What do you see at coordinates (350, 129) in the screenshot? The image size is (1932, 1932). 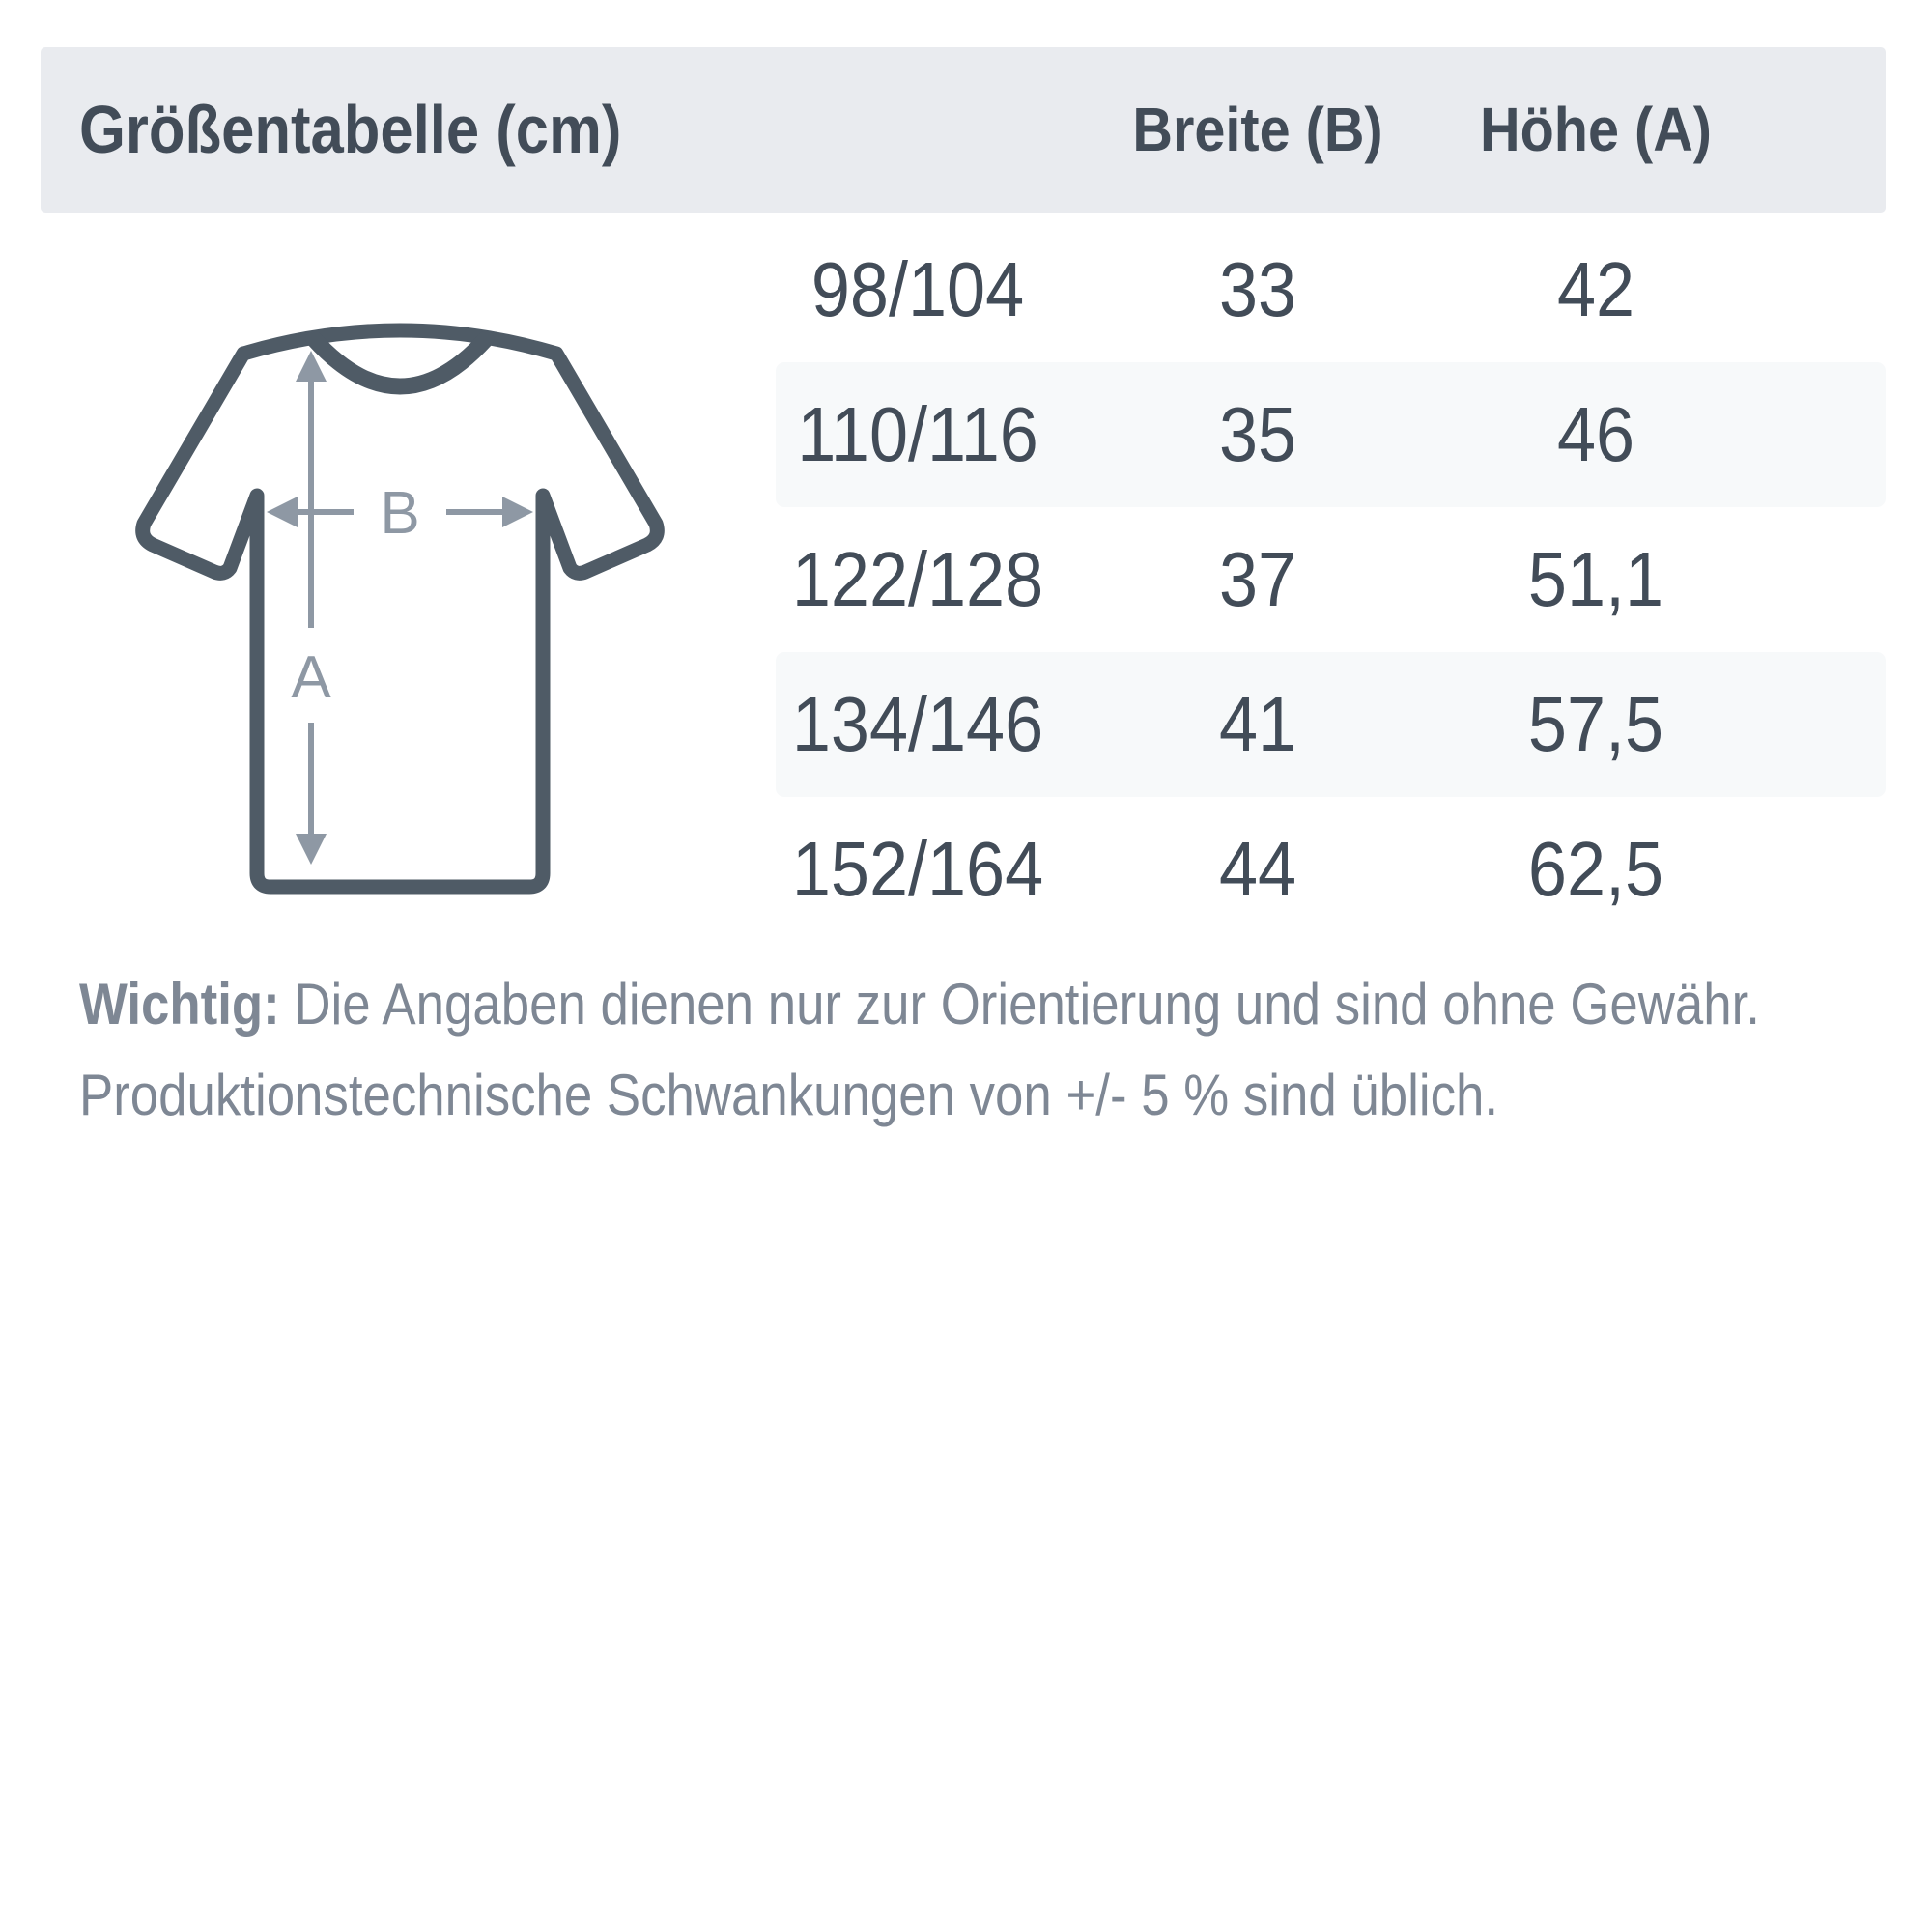 I see `page-title-text: Größentabelle (cm)` at bounding box center [350, 129].